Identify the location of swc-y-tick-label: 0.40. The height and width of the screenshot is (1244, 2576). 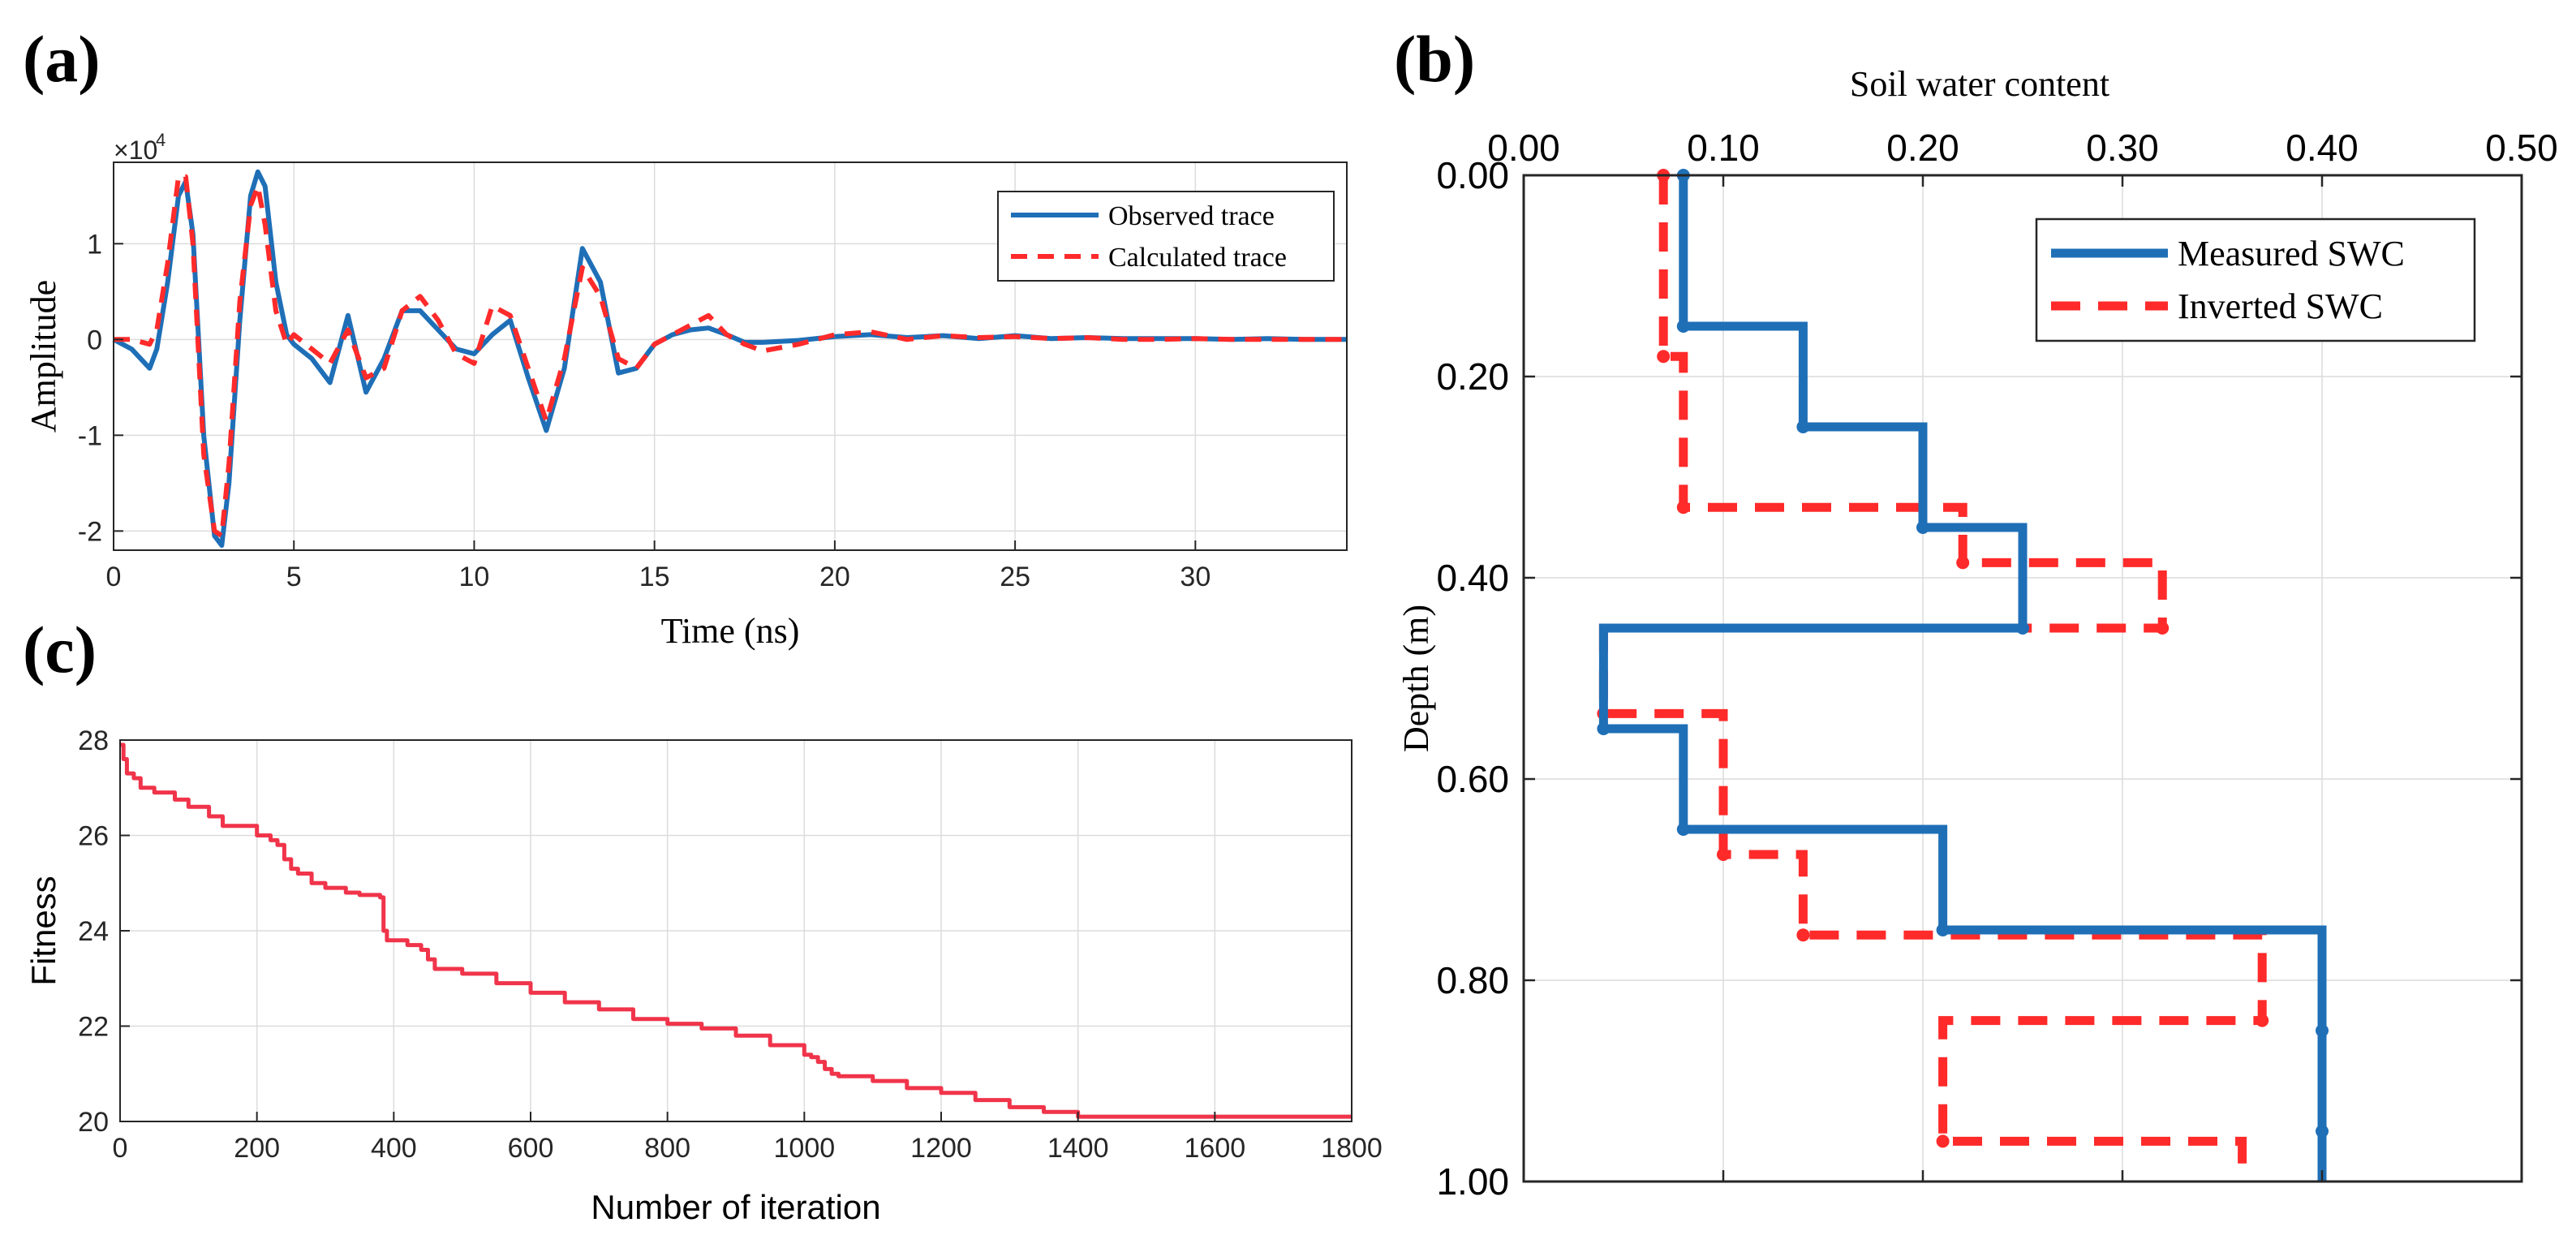
(1472, 578).